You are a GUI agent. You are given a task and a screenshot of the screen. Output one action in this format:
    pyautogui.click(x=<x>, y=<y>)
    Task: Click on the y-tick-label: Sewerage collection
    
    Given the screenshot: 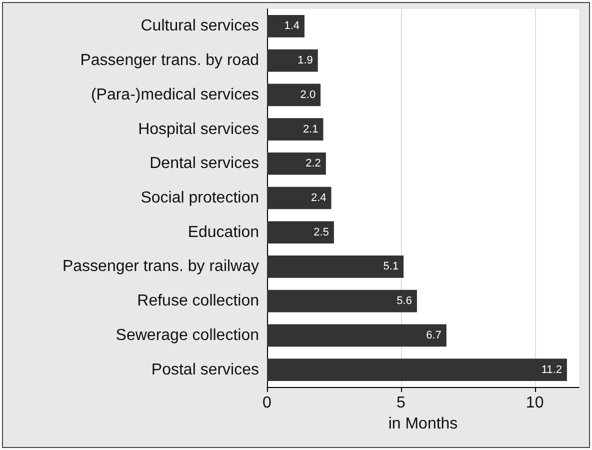 What is the action you would take?
    pyautogui.click(x=187, y=335)
    